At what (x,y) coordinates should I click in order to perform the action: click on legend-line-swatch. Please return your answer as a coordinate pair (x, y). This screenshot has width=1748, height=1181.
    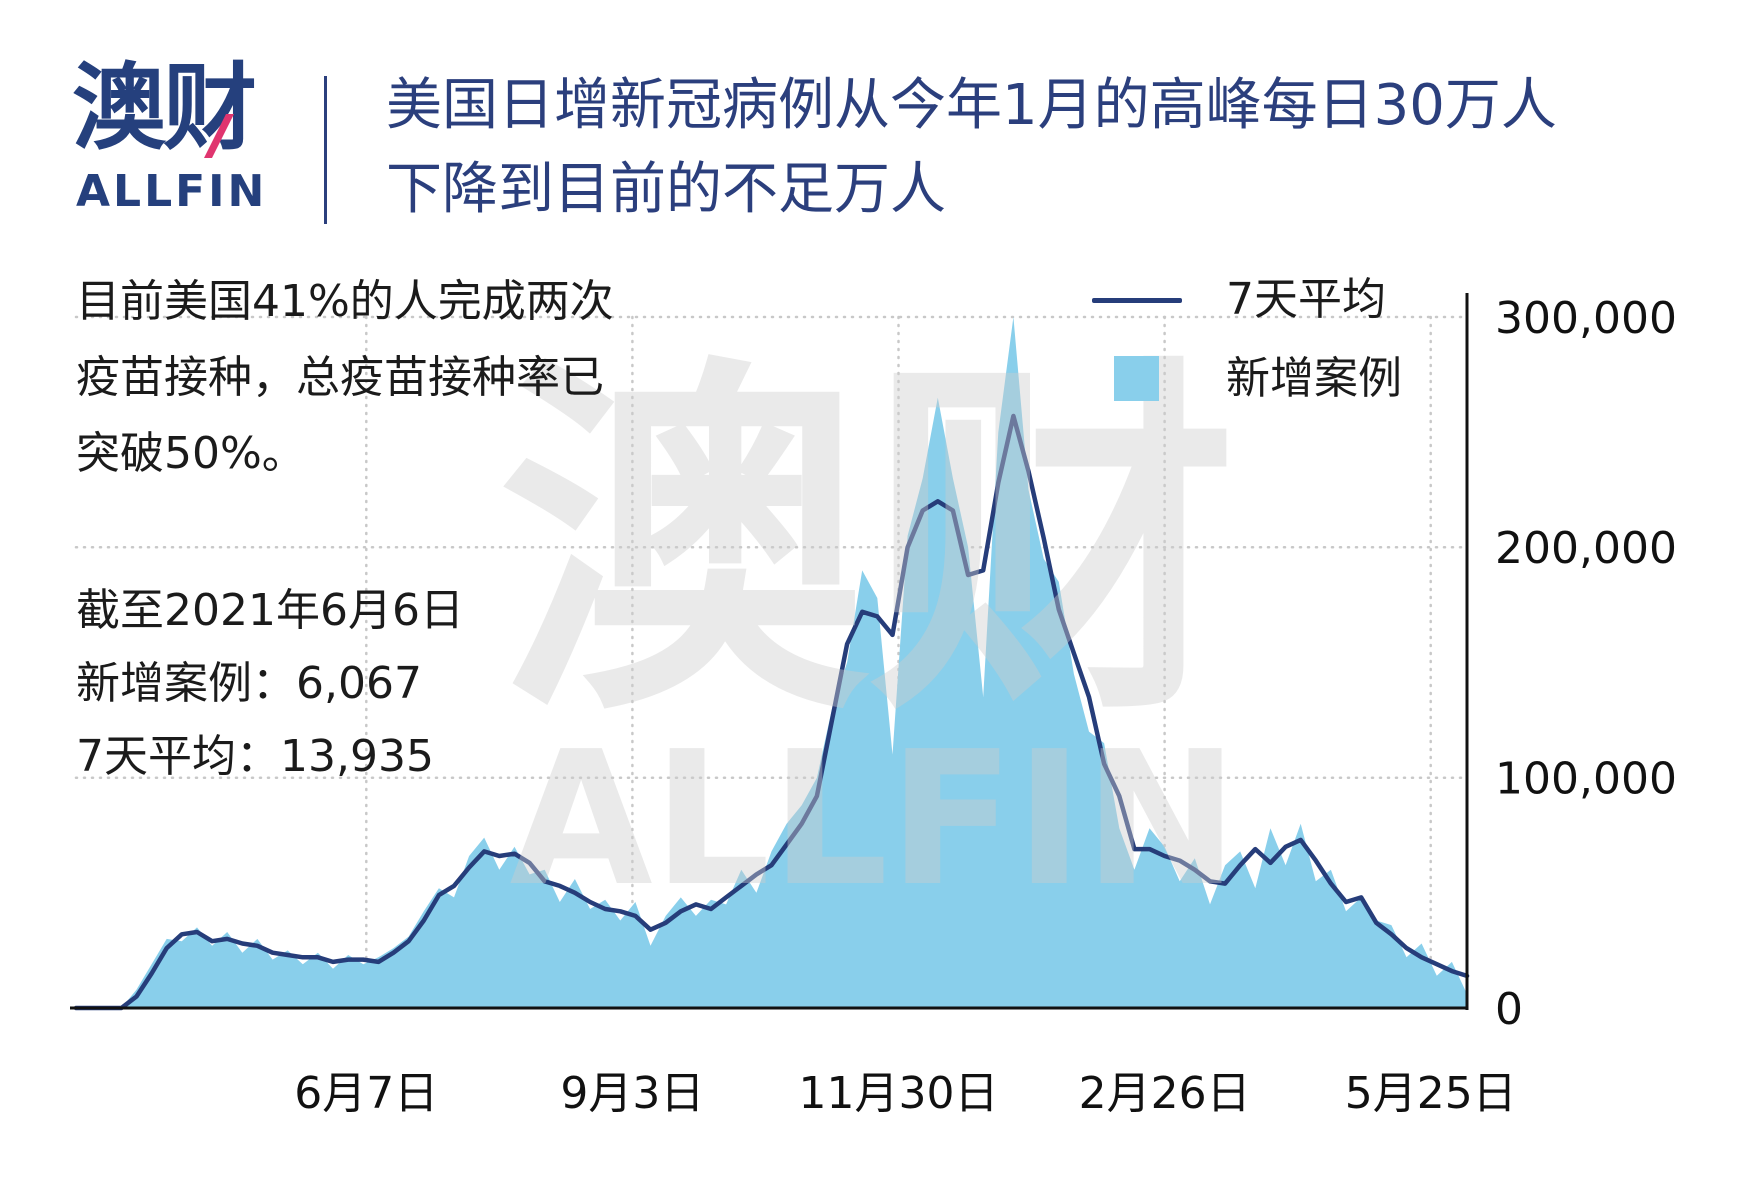
    Looking at the image, I should click on (1137, 300).